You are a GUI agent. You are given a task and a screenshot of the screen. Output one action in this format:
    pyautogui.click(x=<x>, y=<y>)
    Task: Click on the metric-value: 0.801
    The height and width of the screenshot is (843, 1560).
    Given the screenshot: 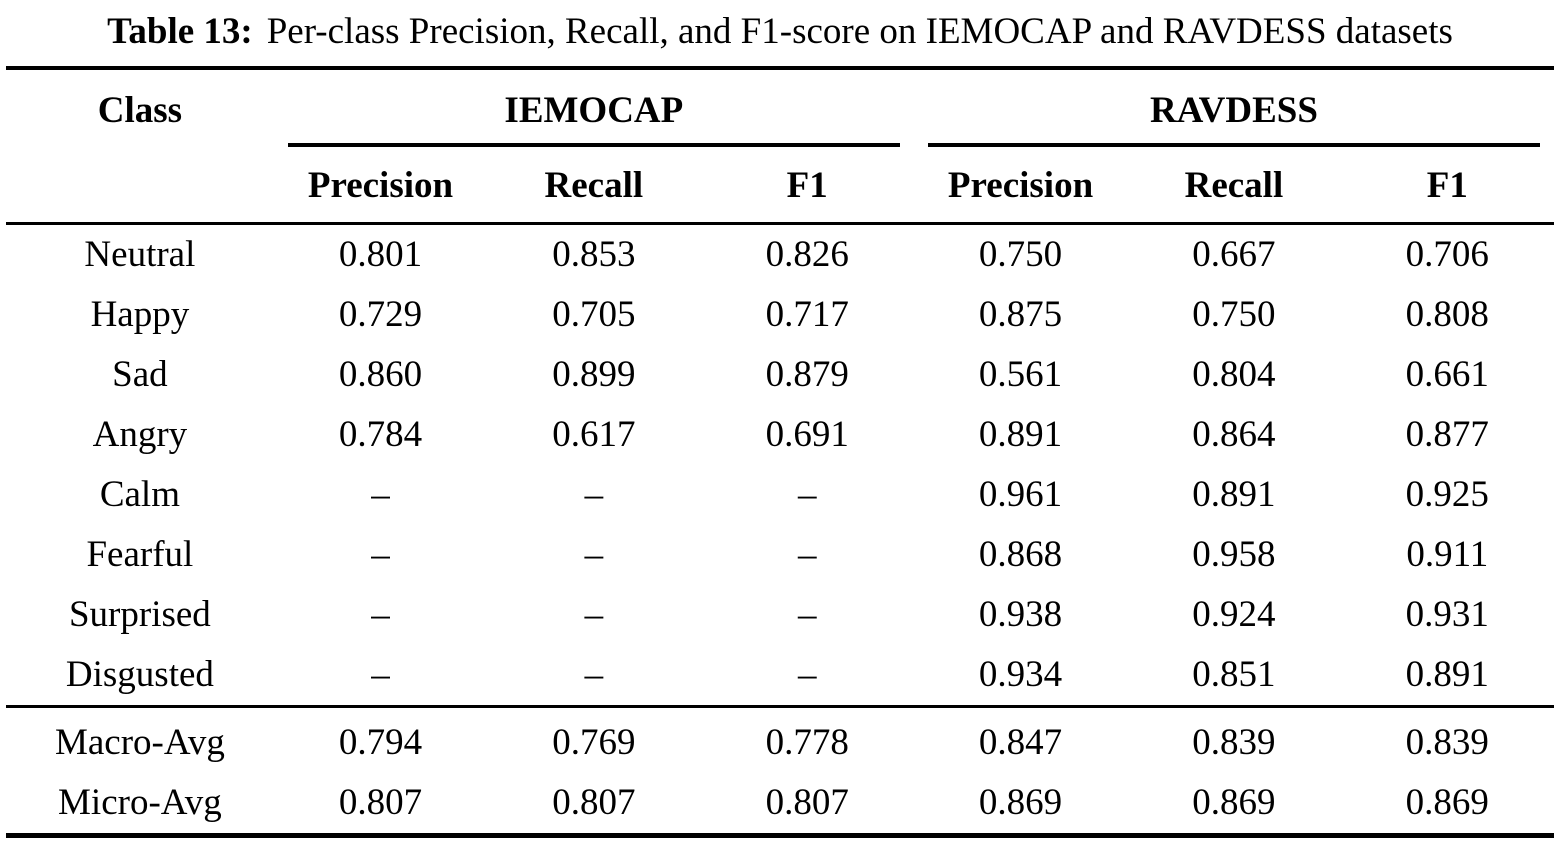 What is the action you would take?
    pyautogui.click(x=380, y=254)
    